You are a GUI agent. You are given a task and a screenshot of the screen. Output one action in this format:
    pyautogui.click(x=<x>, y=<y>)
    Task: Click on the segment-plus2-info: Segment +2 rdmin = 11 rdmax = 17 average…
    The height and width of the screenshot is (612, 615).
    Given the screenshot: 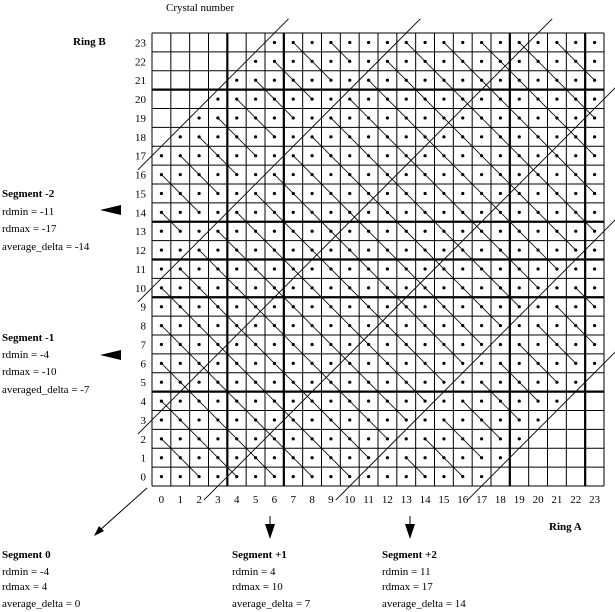 What is the action you would take?
    pyautogui.click(x=424, y=579)
    